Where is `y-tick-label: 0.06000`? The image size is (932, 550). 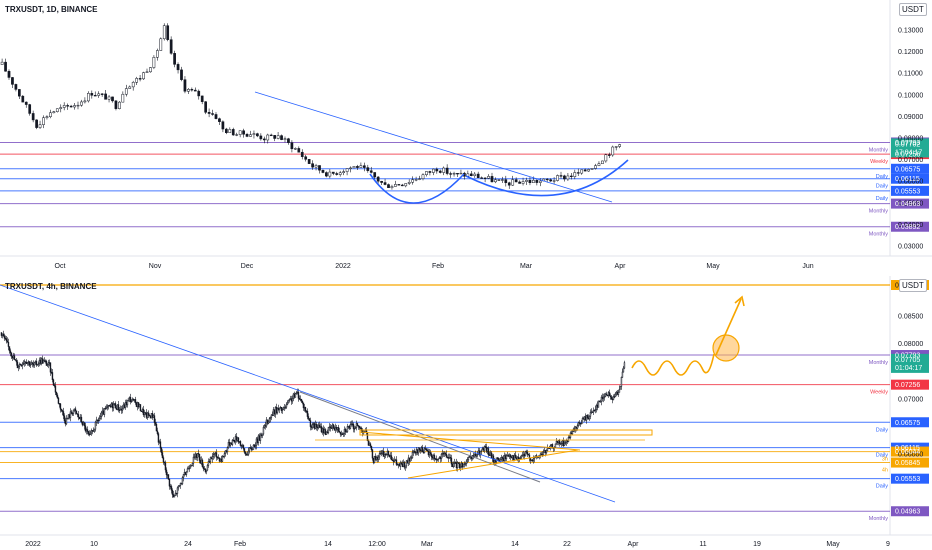 y-tick-label: 0.06000 is located at coordinates (910, 455).